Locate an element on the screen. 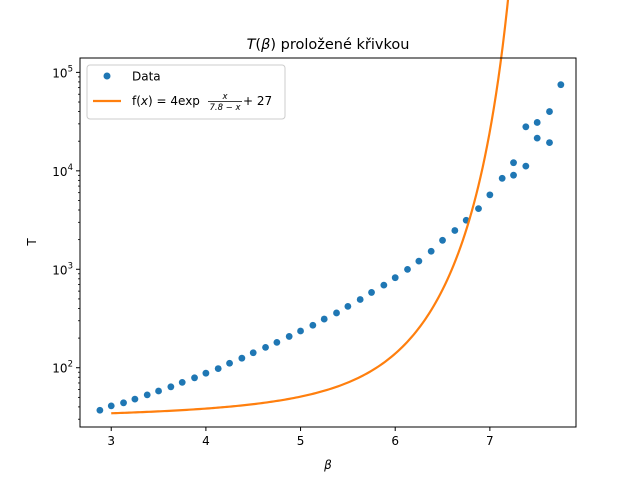 The height and width of the screenshot is (480, 640). legend-fit-suffix: + 27 is located at coordinates (257, 101).